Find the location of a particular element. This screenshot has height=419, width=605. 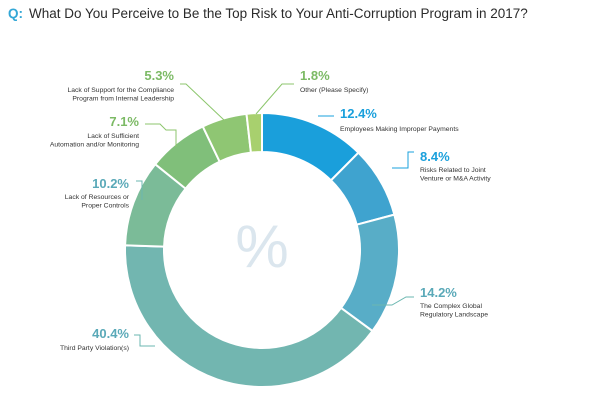

slice-value-2: 8.4% is located at coordinates (435, 156).